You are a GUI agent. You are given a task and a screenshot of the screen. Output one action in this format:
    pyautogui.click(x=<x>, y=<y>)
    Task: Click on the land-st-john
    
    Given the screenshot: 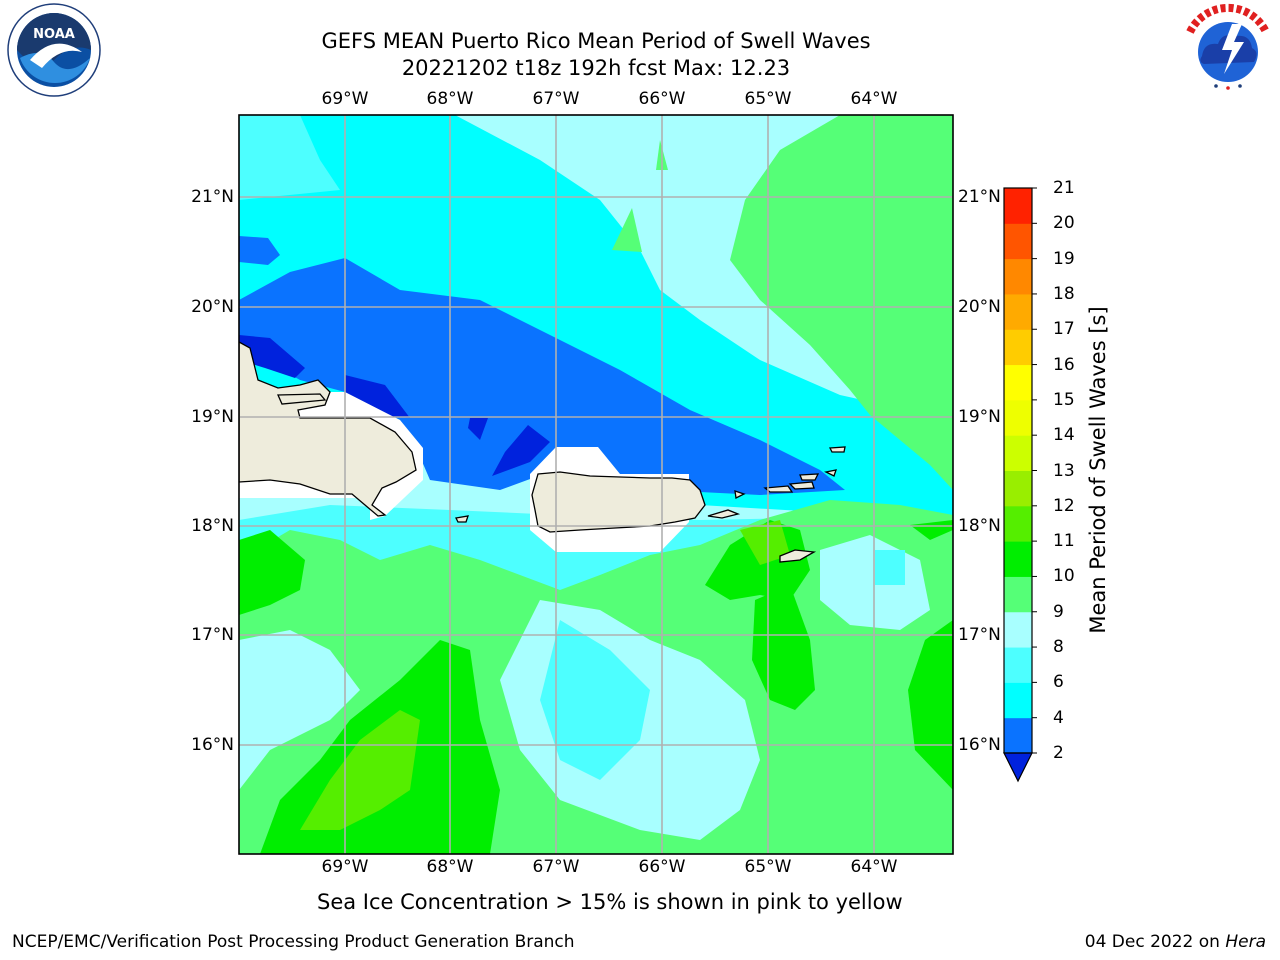 What is the action you would take?
    pyautogui.click(x=801, y=485)
    